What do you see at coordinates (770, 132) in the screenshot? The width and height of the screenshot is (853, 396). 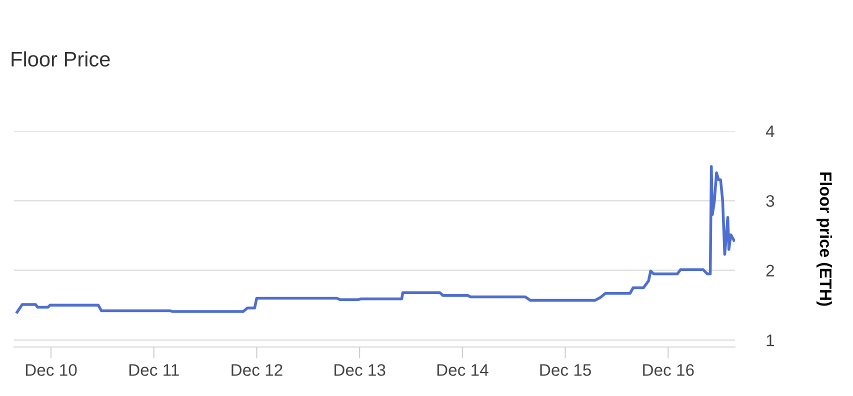 I see `y-tick-label: 4` at bounding box center [770, 132].